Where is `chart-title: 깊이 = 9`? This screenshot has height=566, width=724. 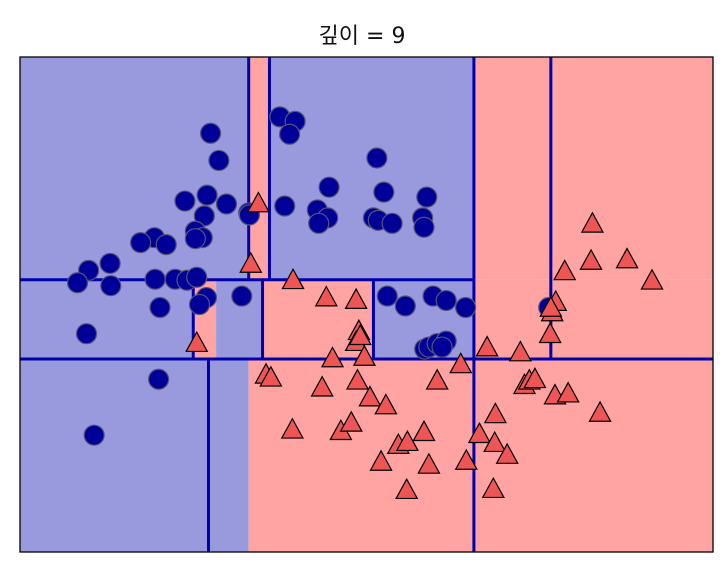 chart-title: 깊이 = 9 is located at coordinates (362, 36).